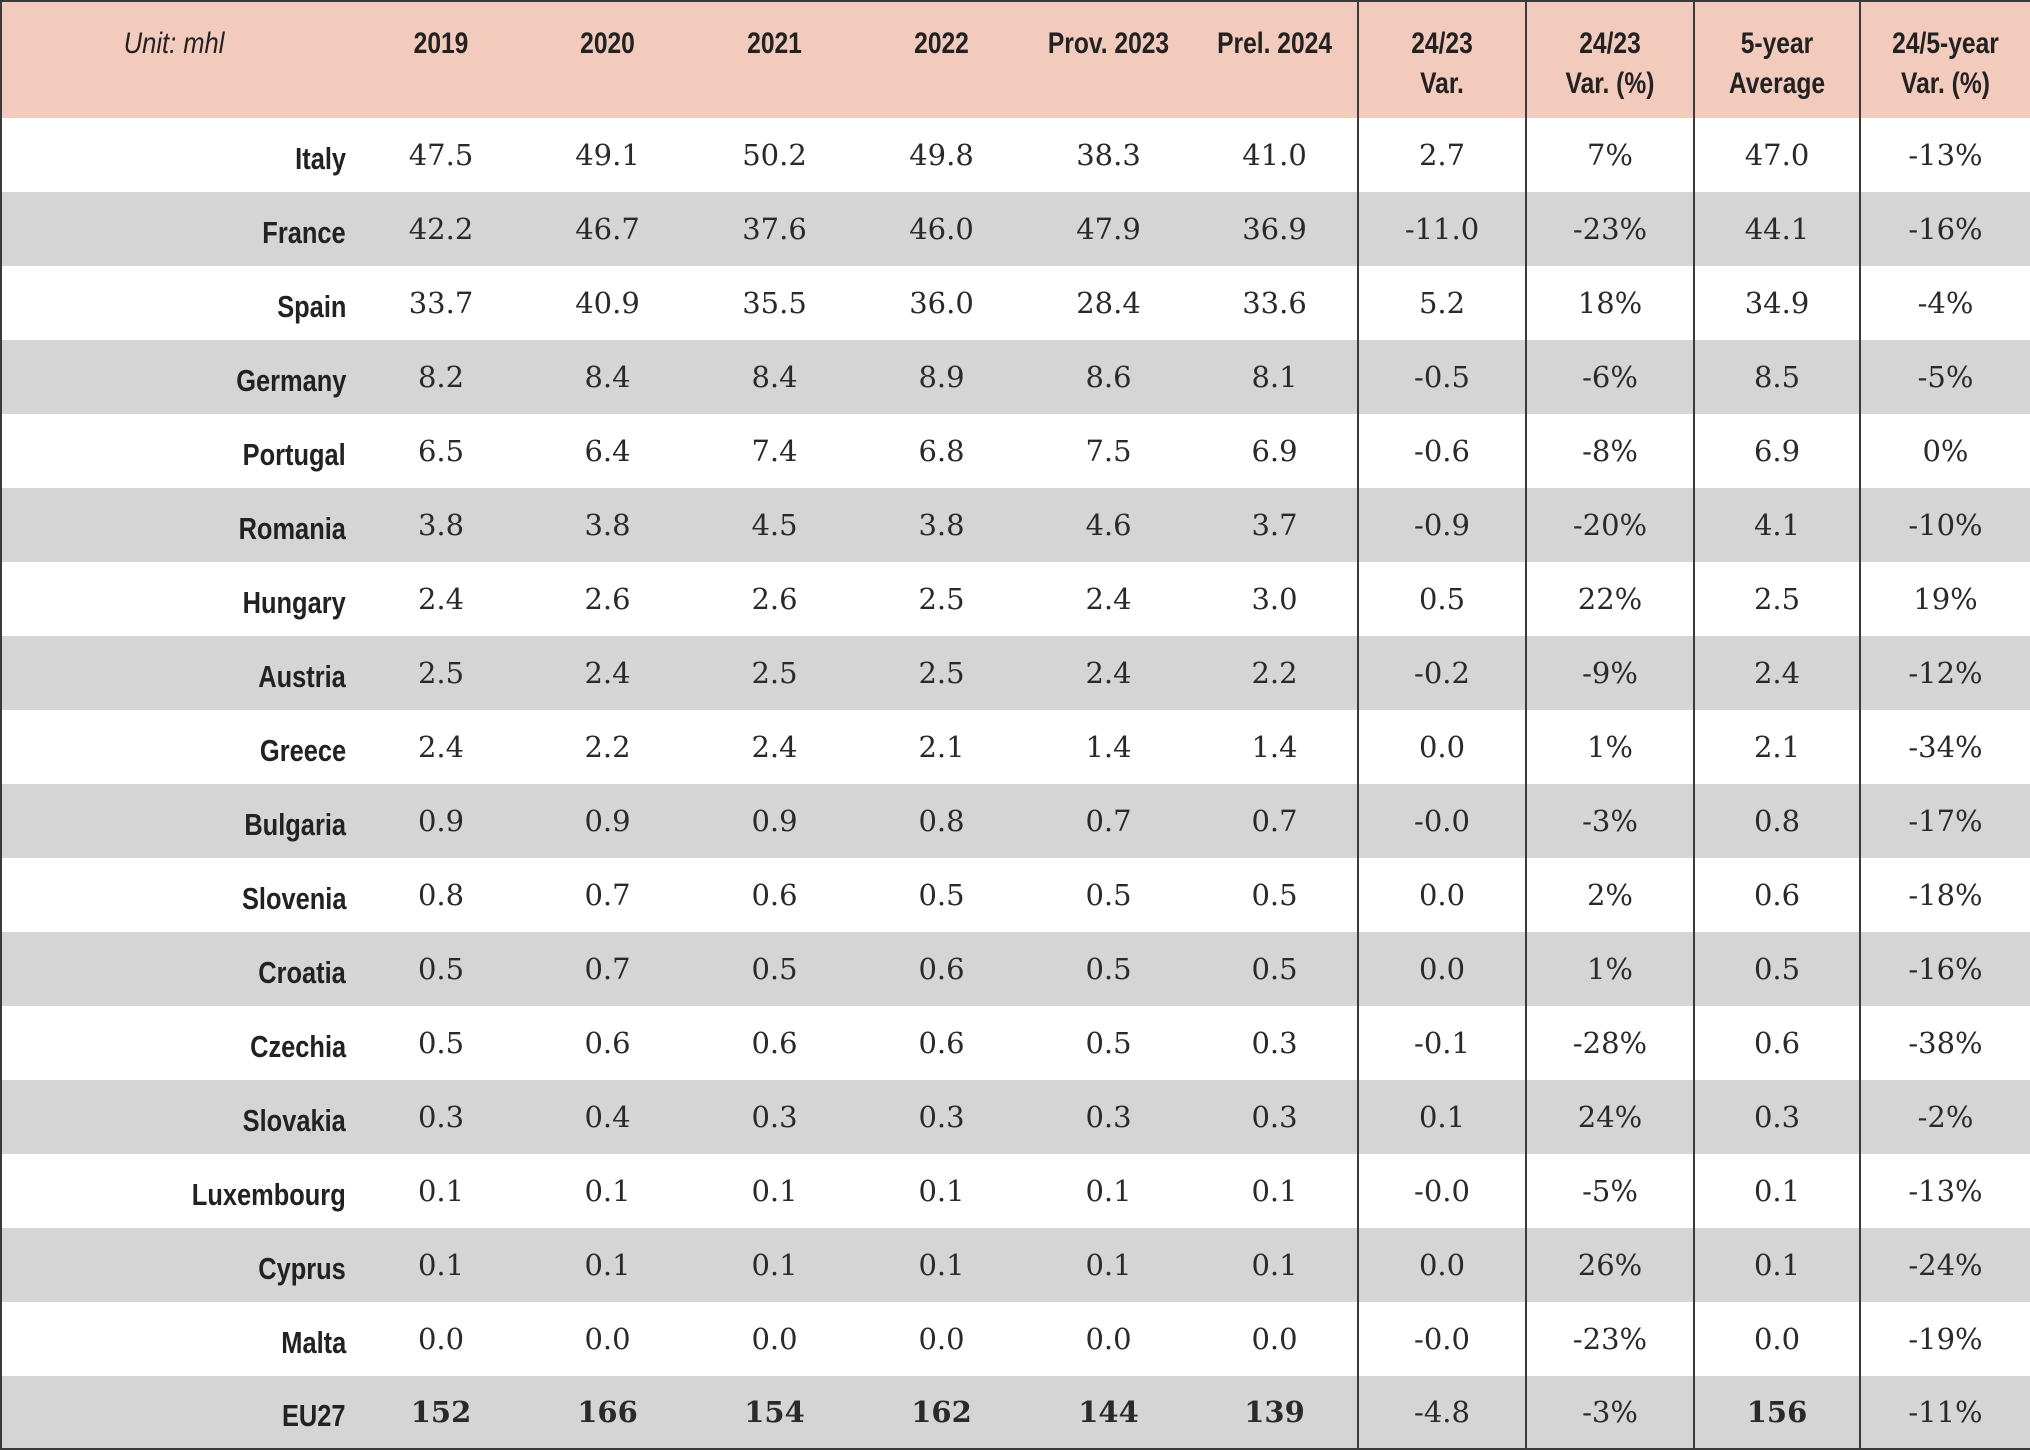  Describe the element at coordinates (294, 602) in the screenshot. I see `country-label: Hungary` at that location.